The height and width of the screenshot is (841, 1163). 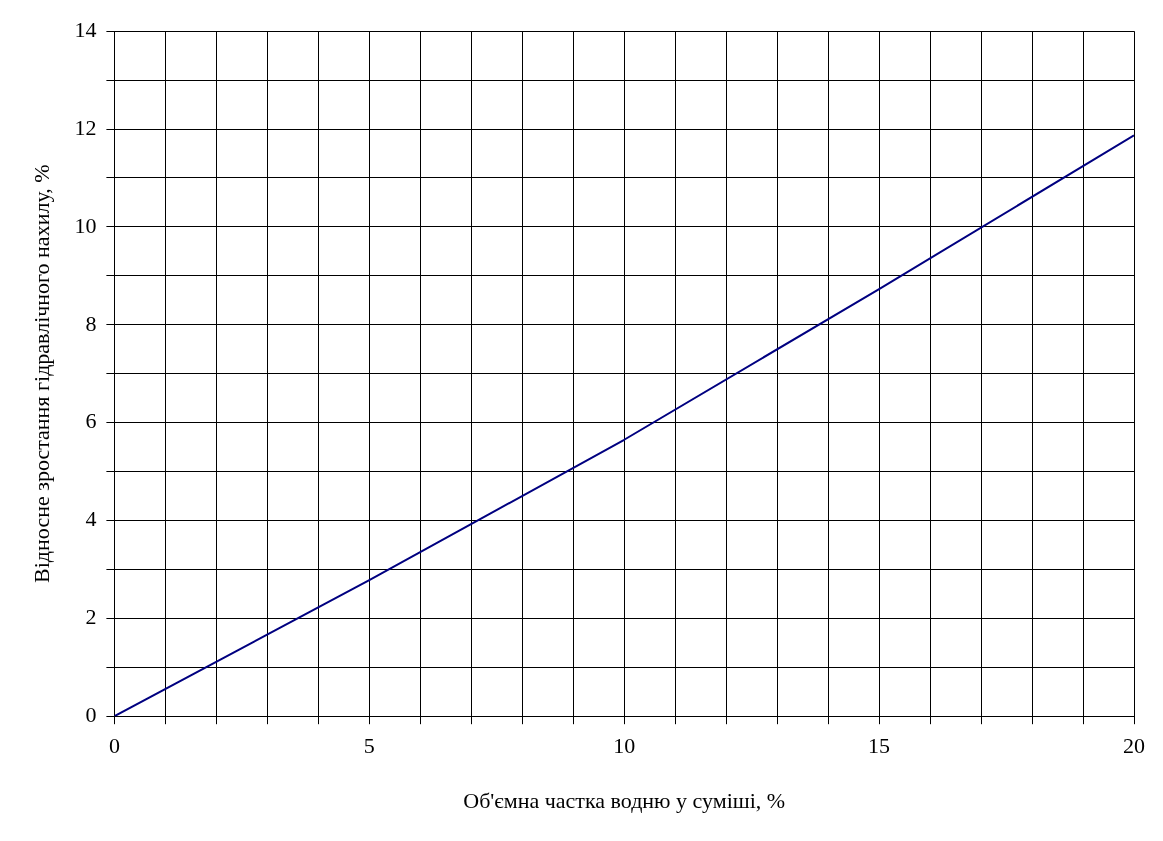 What do you see at coordinates (91, 714) in the screenshot?
I see `y-tick-label: 0` at bounding box center [91, 714].